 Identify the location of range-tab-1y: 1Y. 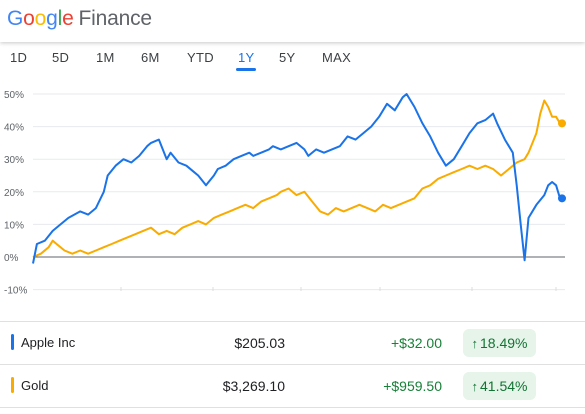
(246, 57).